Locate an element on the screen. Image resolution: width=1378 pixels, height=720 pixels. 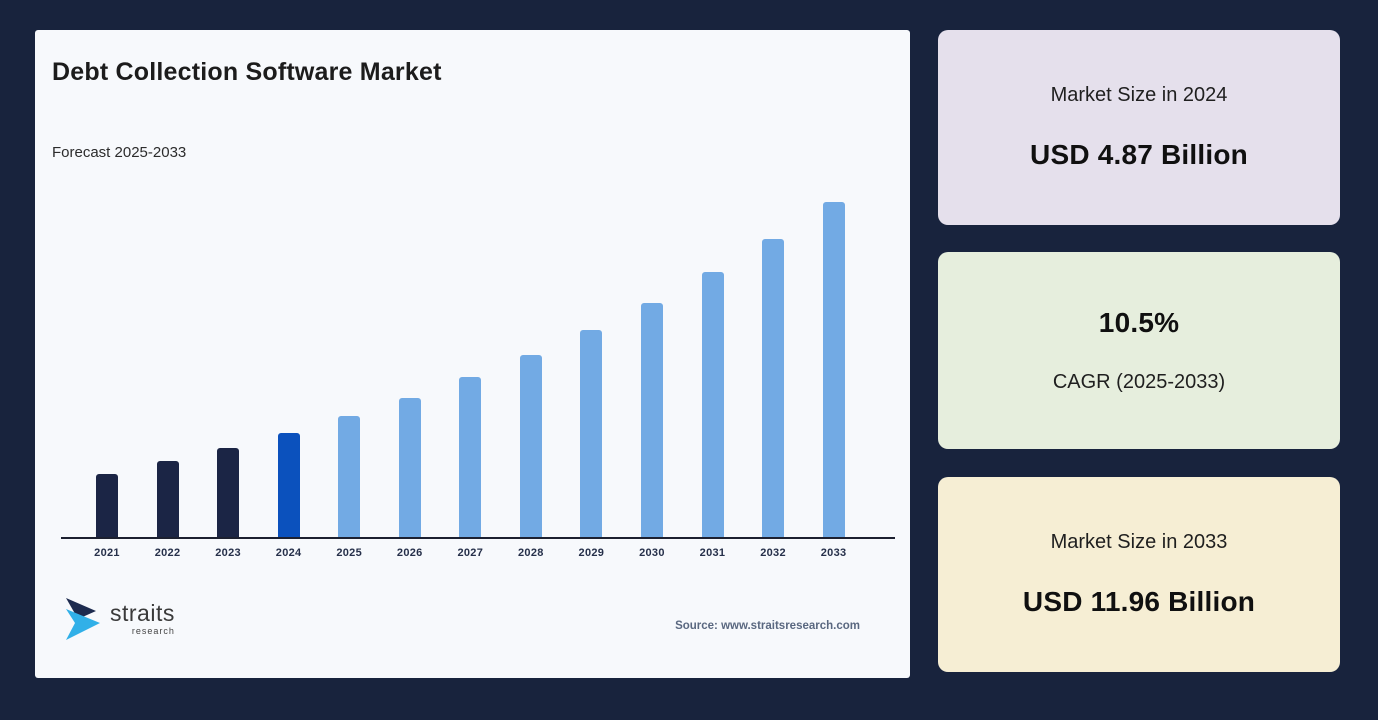
logo-name: straits is located at coordinates (142, 613).